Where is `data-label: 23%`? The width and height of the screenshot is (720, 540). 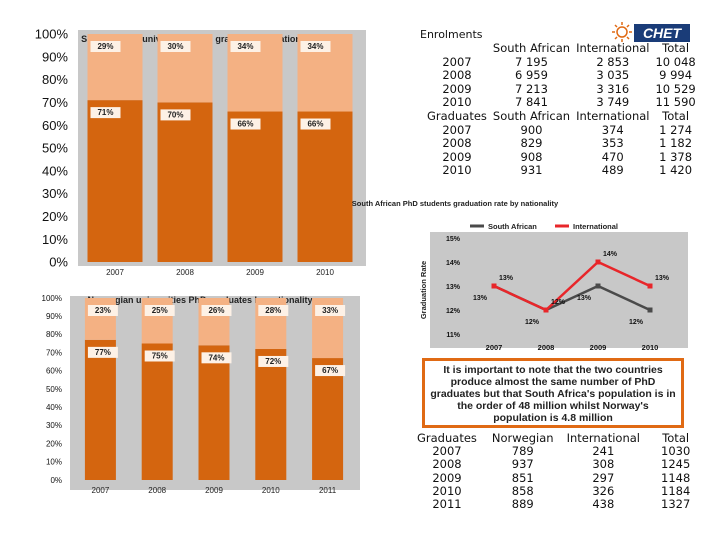
data-label: 23% is located at coordinates (103, 310).